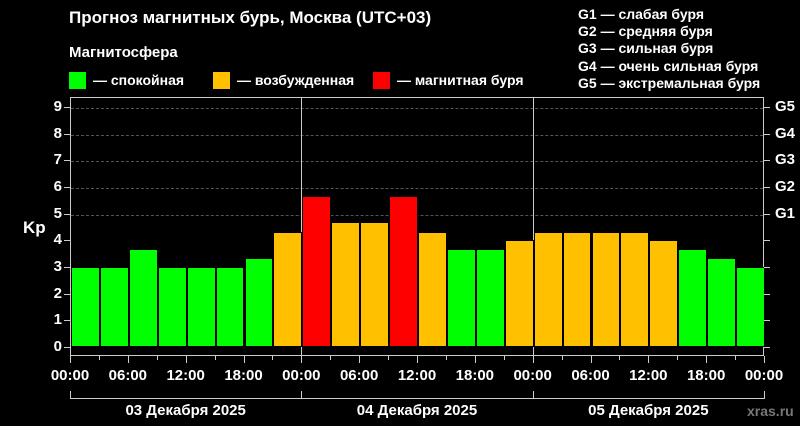 This screenshot has width=800, height=426. Describe the element at coordinates (70, 375) in the screenshot. I see `x-tick-label: 00:00` at that location.